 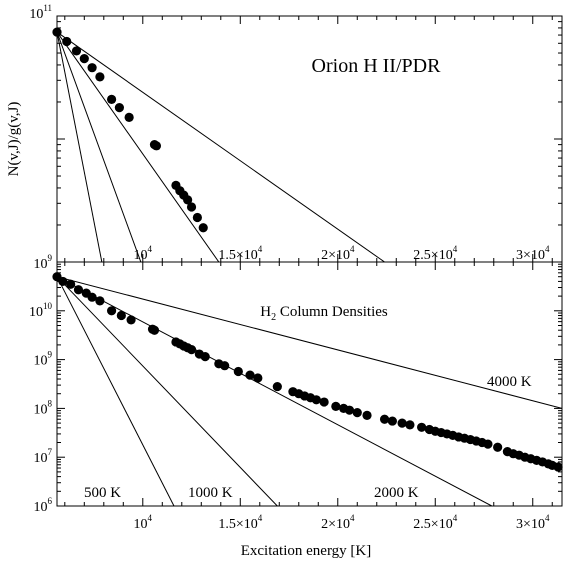 What do you see at coordinates (435, 522) in the screenshot?
I see `bottom-x-tick-label: 2.5×10⁴` at bounding box center [435, 522].